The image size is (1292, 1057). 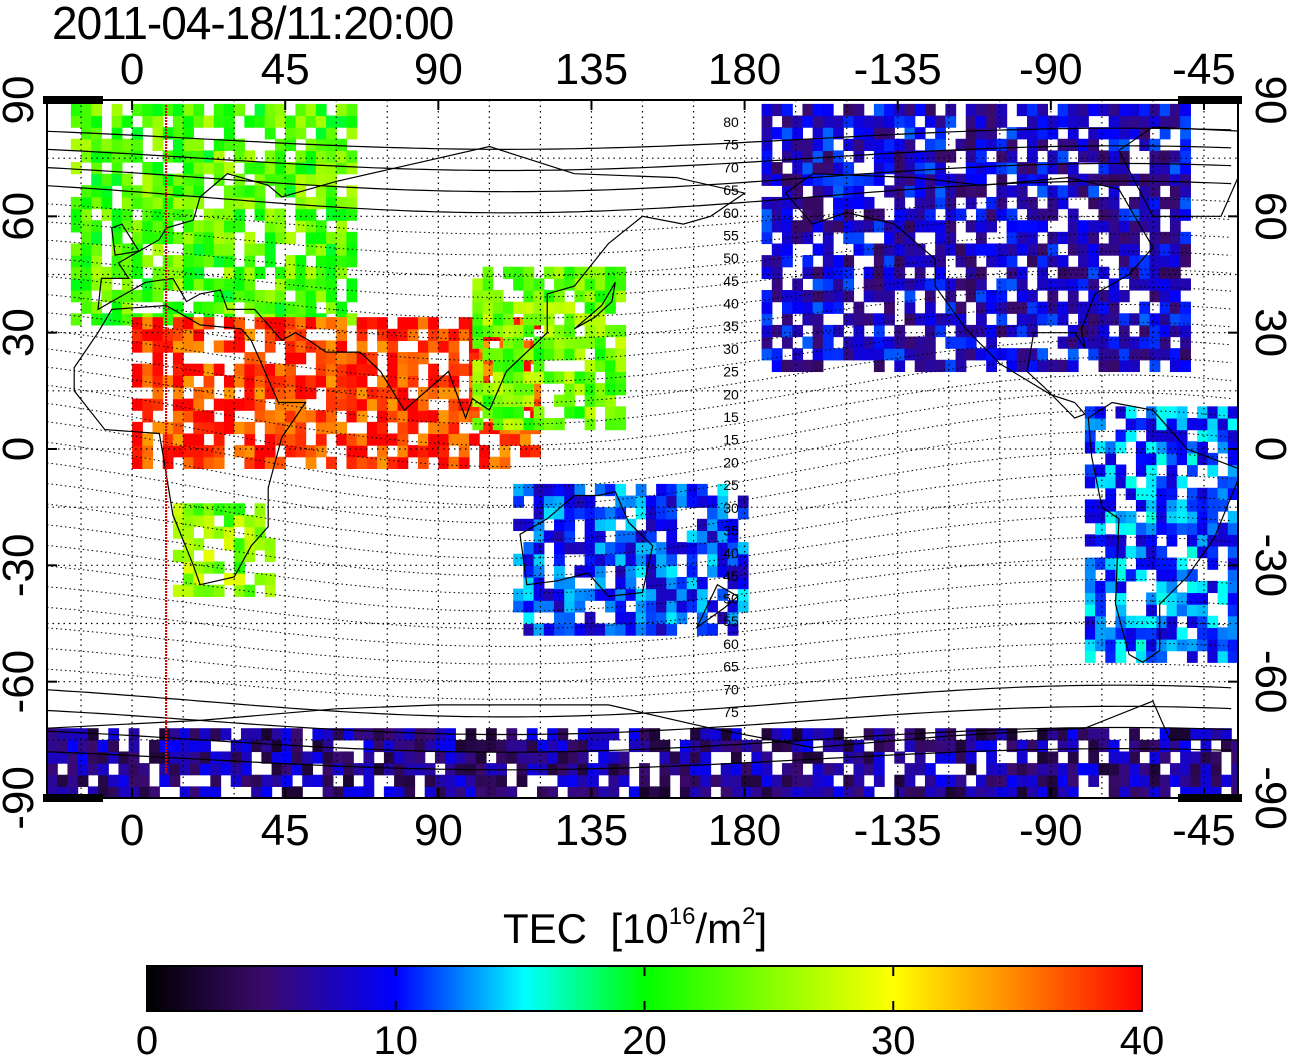 I want to click on y-axis-left: 90 60 30 0 -30 -60 -90, so click(x=28, y=453).